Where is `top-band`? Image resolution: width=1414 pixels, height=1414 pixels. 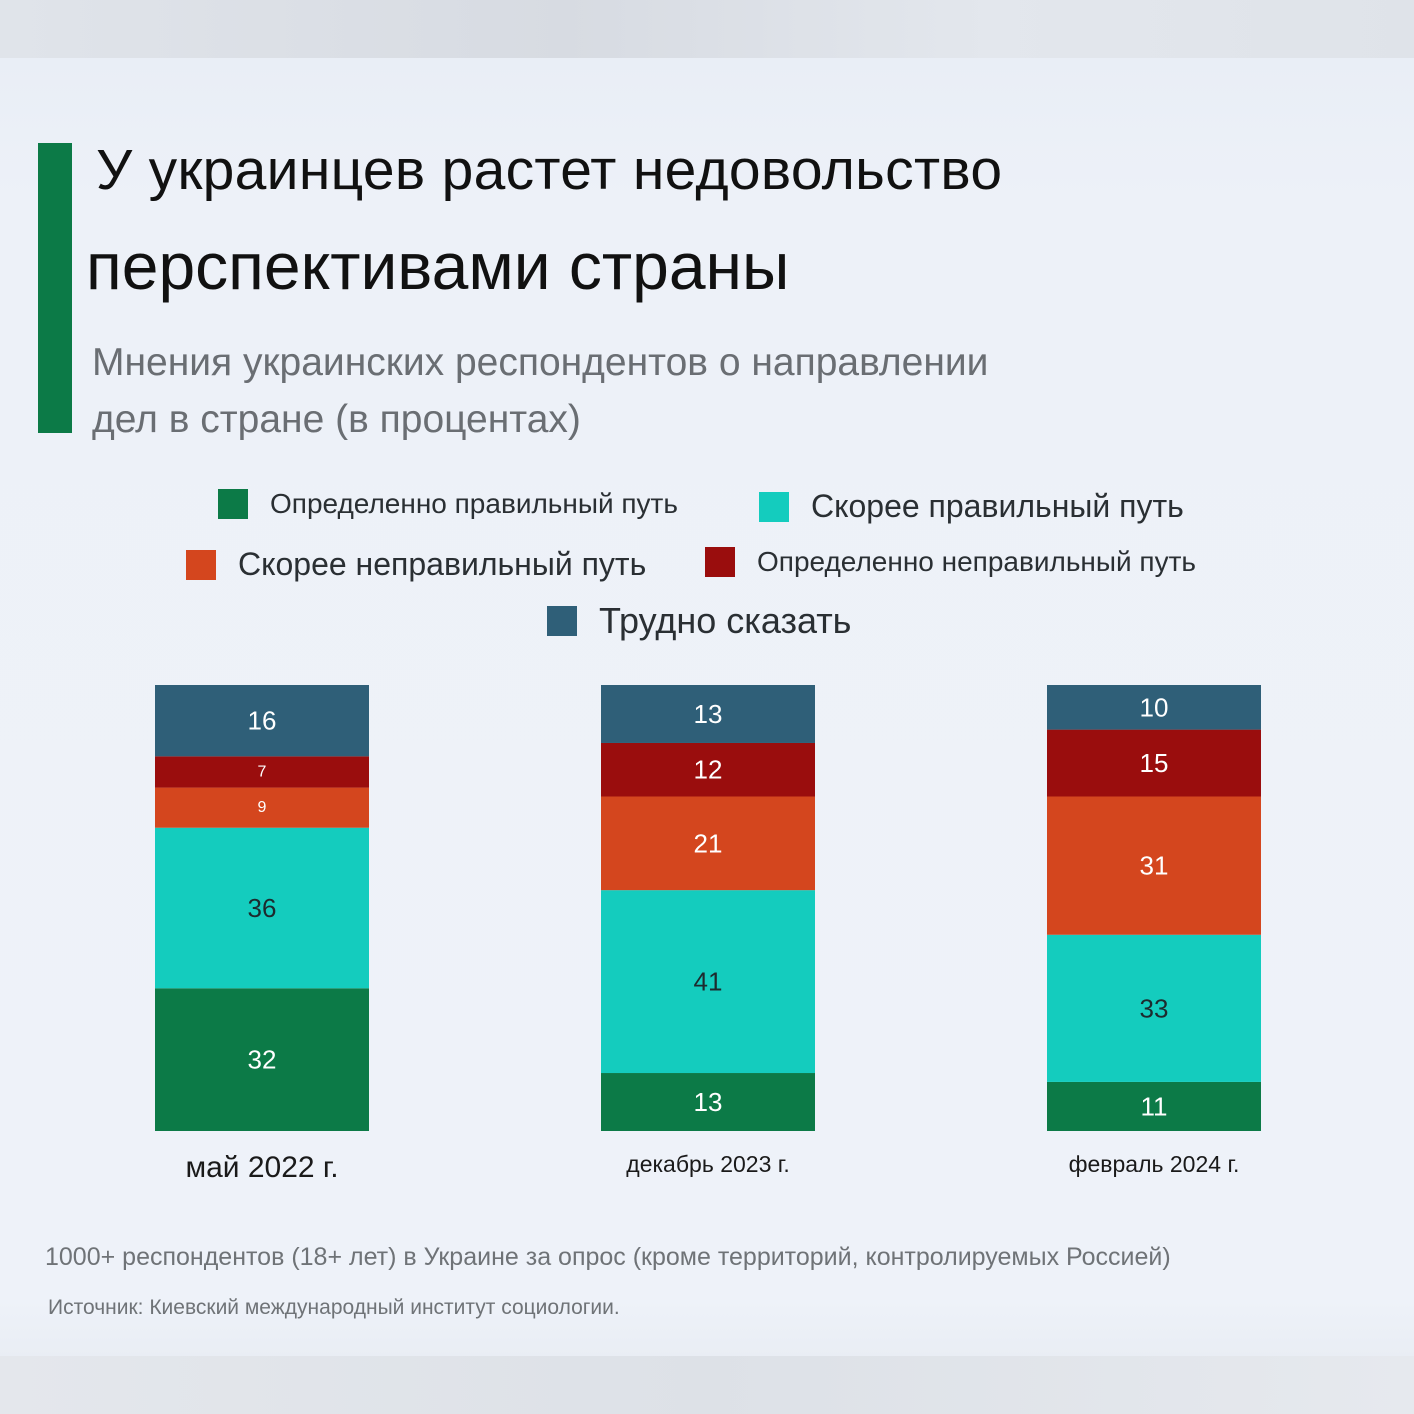 top-band is located at coordinates (707, 29).